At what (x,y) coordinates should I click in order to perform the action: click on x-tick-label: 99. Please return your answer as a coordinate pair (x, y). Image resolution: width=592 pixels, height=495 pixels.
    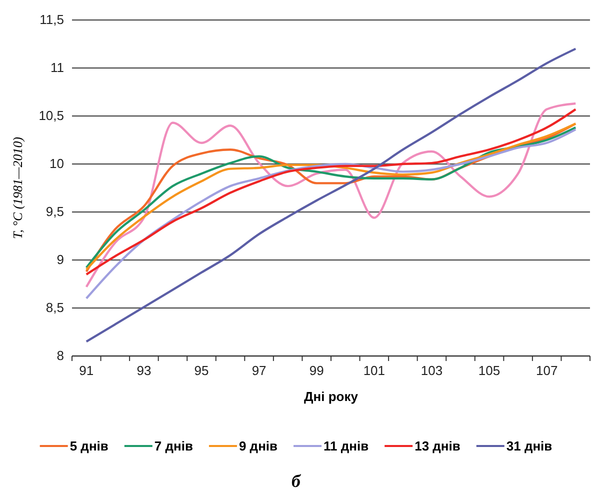
    Looking at the image, I should click on (316, 370).